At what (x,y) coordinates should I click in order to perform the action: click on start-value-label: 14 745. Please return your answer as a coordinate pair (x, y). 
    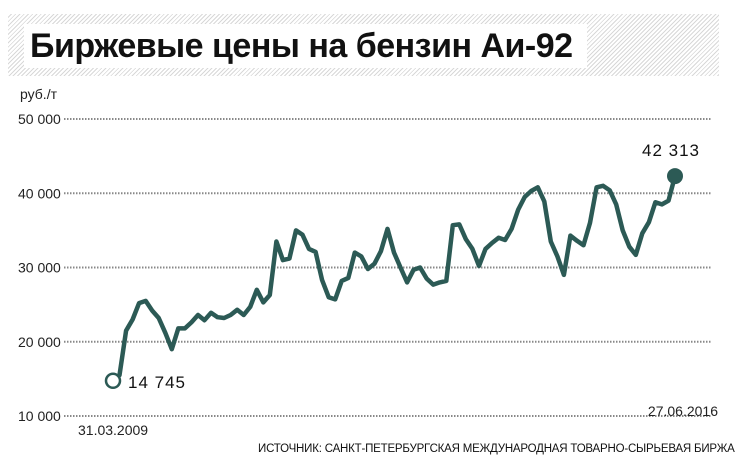
    Looking at the image, I should click on (157, 382).